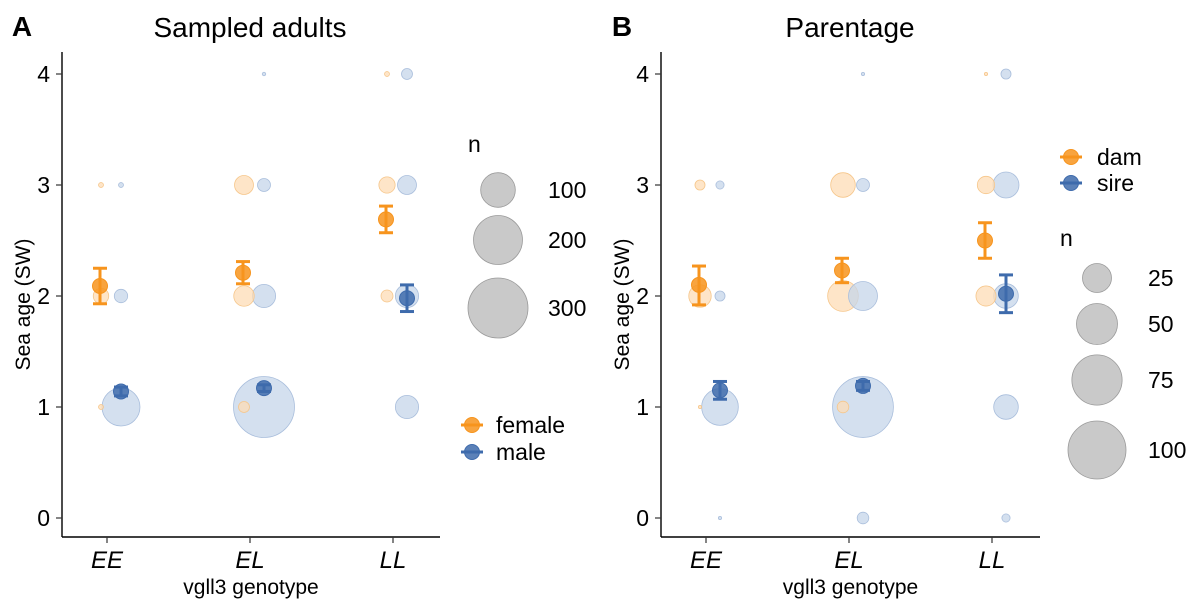  I want to click on x-axis-label-a: vgll3 genotype, so click(250, 587).